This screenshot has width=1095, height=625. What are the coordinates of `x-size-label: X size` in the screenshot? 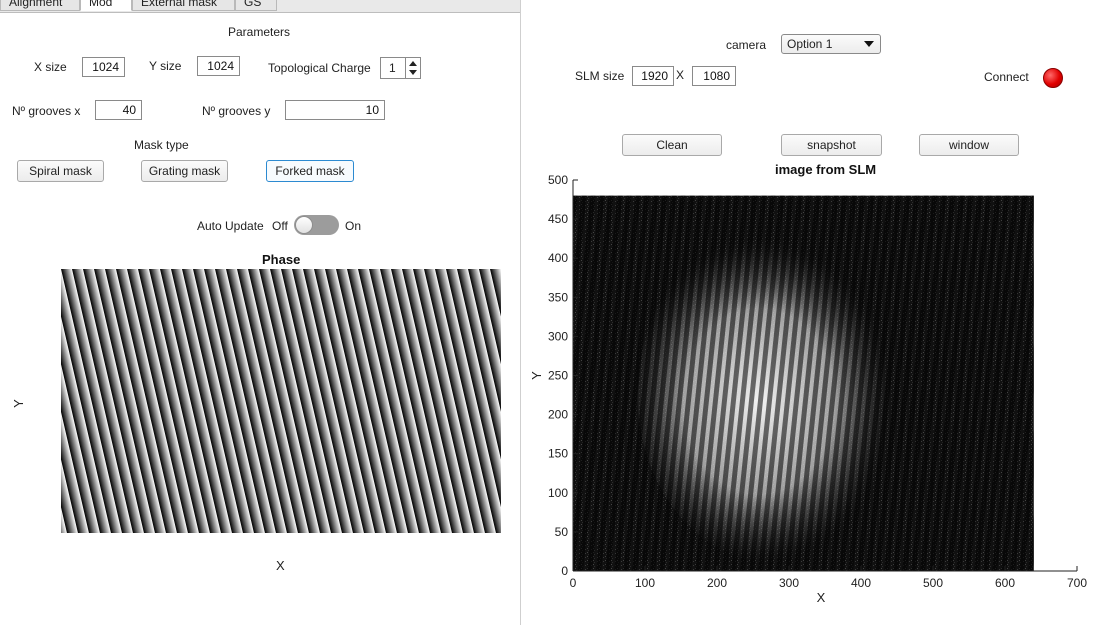 It's located at (50, 67).